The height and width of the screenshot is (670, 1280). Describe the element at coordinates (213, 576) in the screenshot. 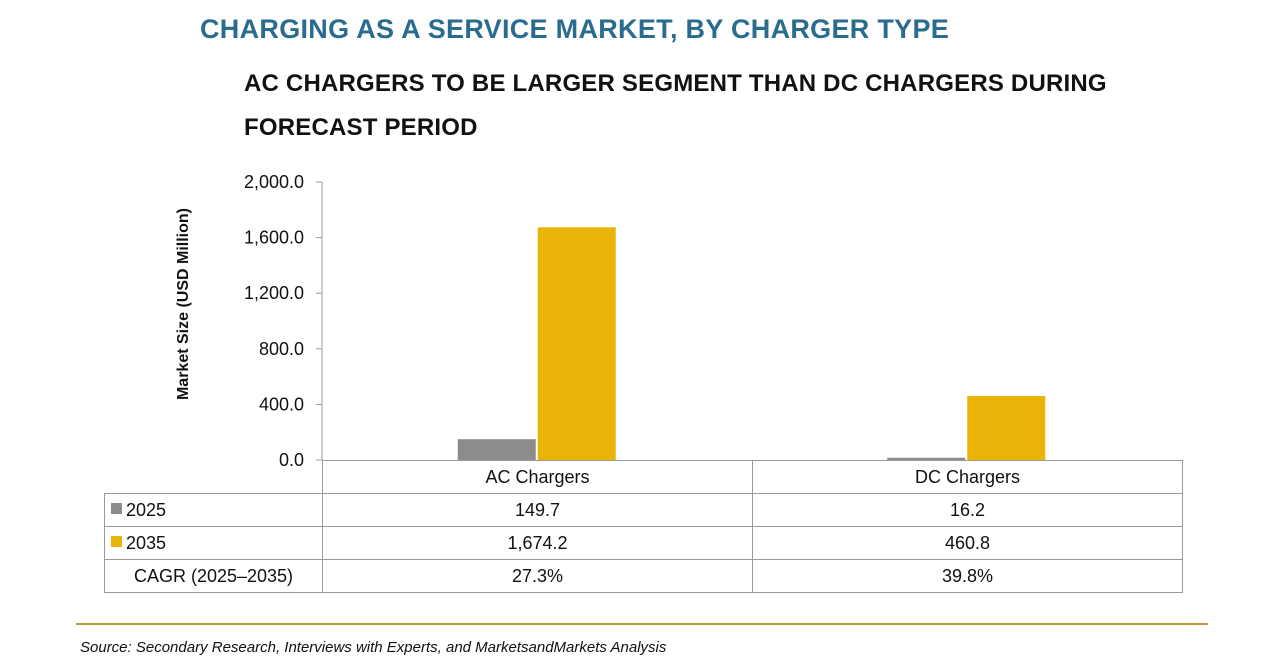

I see `cagr-label: CAGR (2025–2035)` at that location.